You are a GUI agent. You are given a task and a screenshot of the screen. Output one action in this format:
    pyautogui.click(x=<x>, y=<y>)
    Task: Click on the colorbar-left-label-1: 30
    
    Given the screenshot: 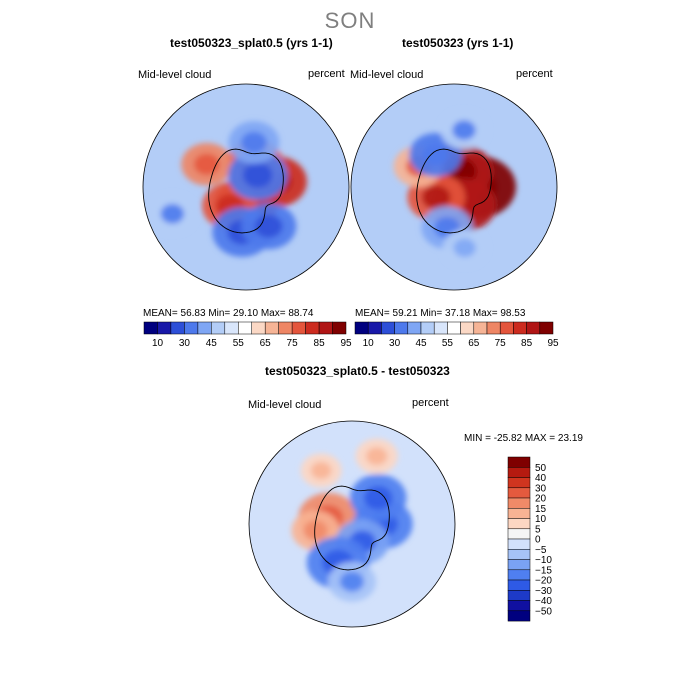 What is the action you would take?
    pyautogui.click(x=185, y=343)
    